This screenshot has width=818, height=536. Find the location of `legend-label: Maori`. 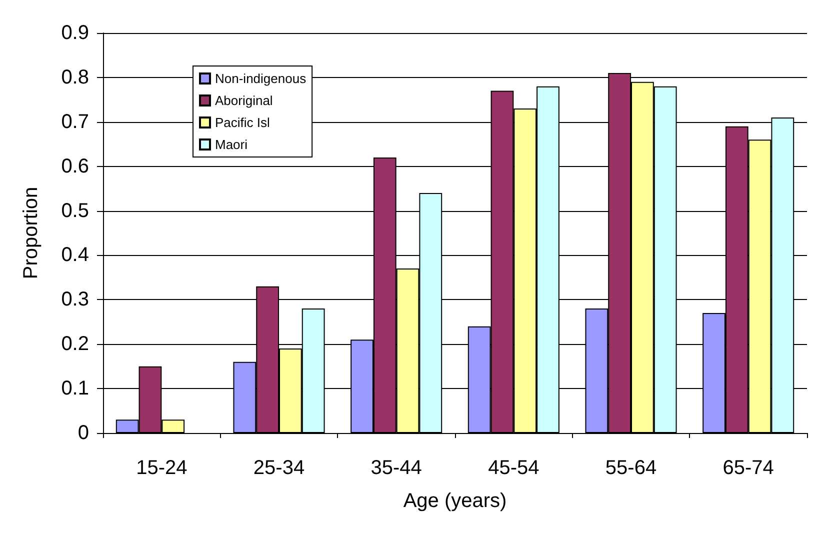

legend-label: Maori is located at coordinates (231, 144).